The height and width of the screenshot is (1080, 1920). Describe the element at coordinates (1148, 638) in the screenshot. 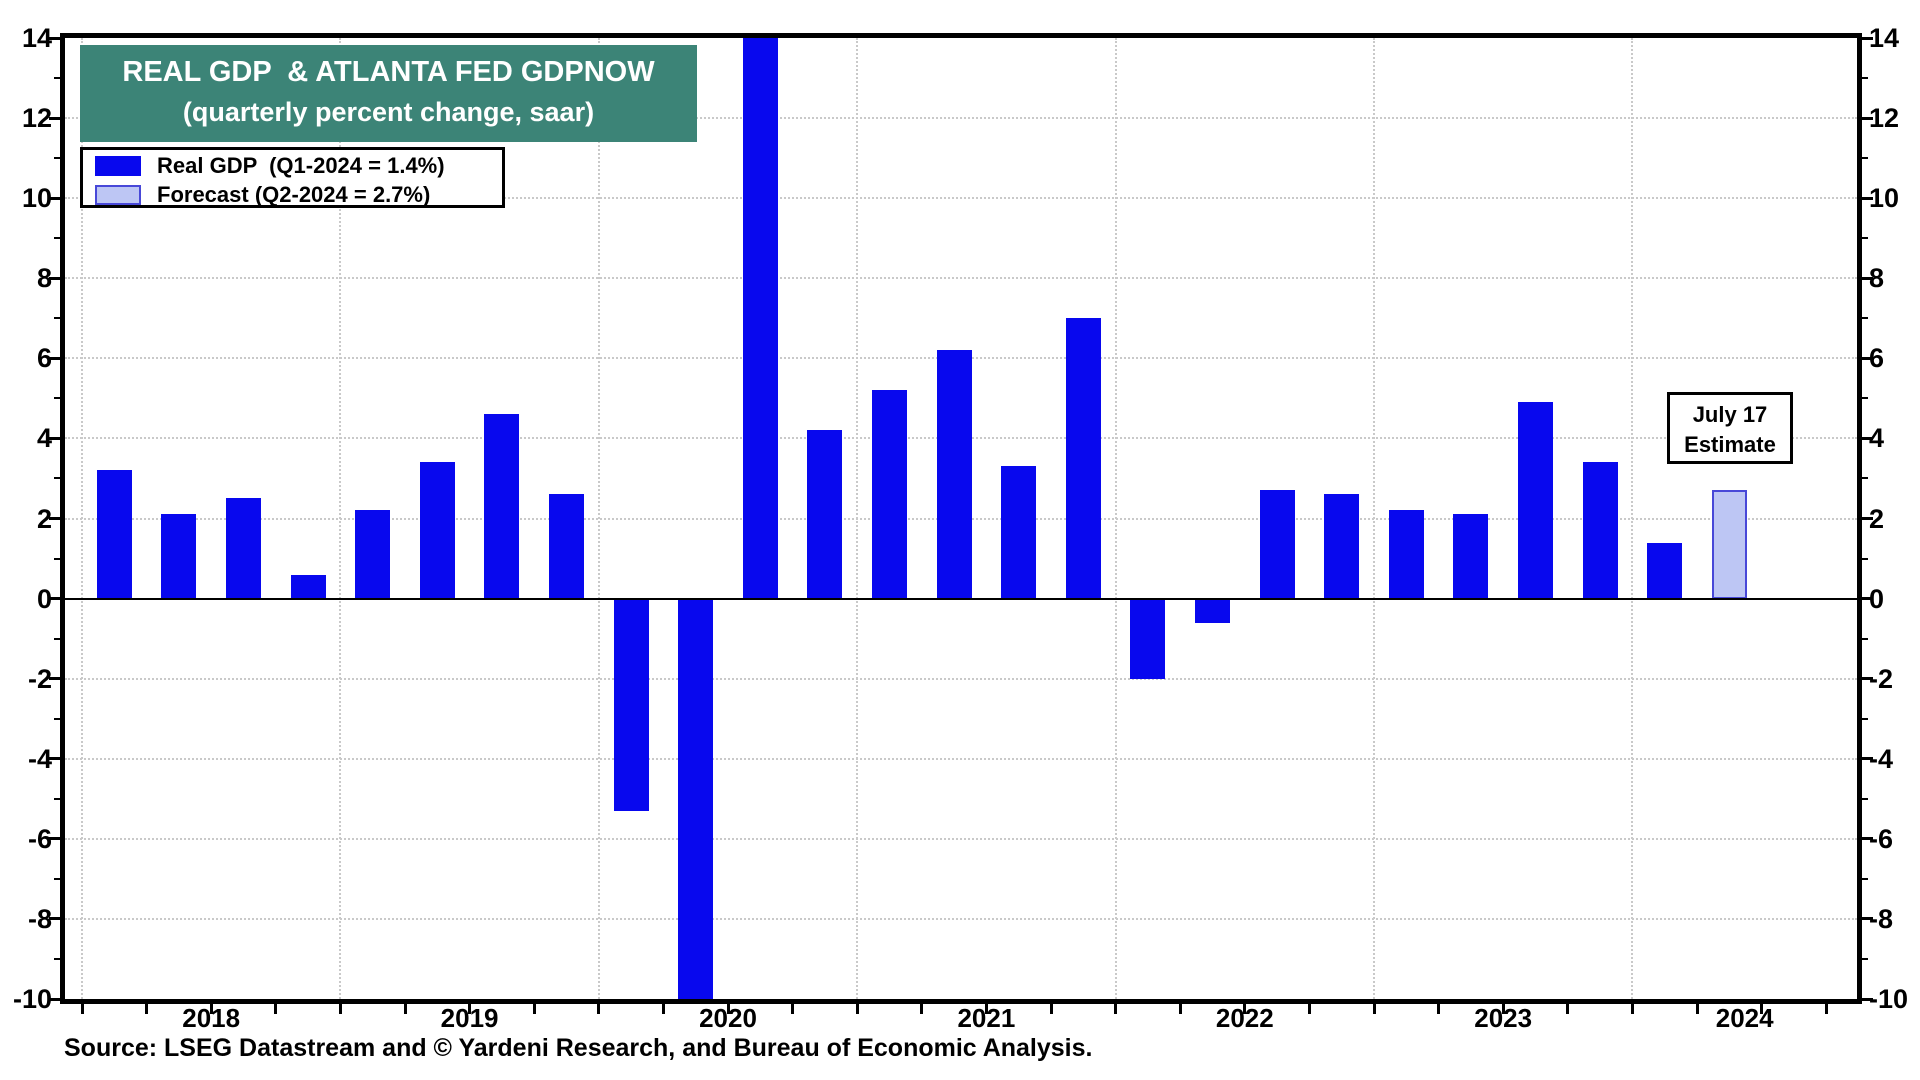

I see `bar-Q1-2022` at that location.